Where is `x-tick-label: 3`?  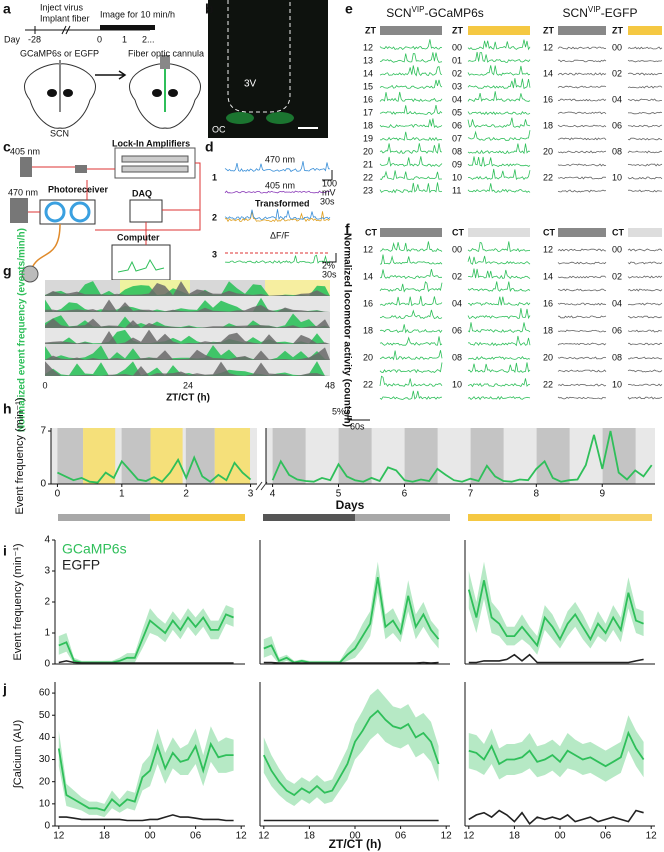 x-tick-label: 3 is located at coordinates (251, 494).